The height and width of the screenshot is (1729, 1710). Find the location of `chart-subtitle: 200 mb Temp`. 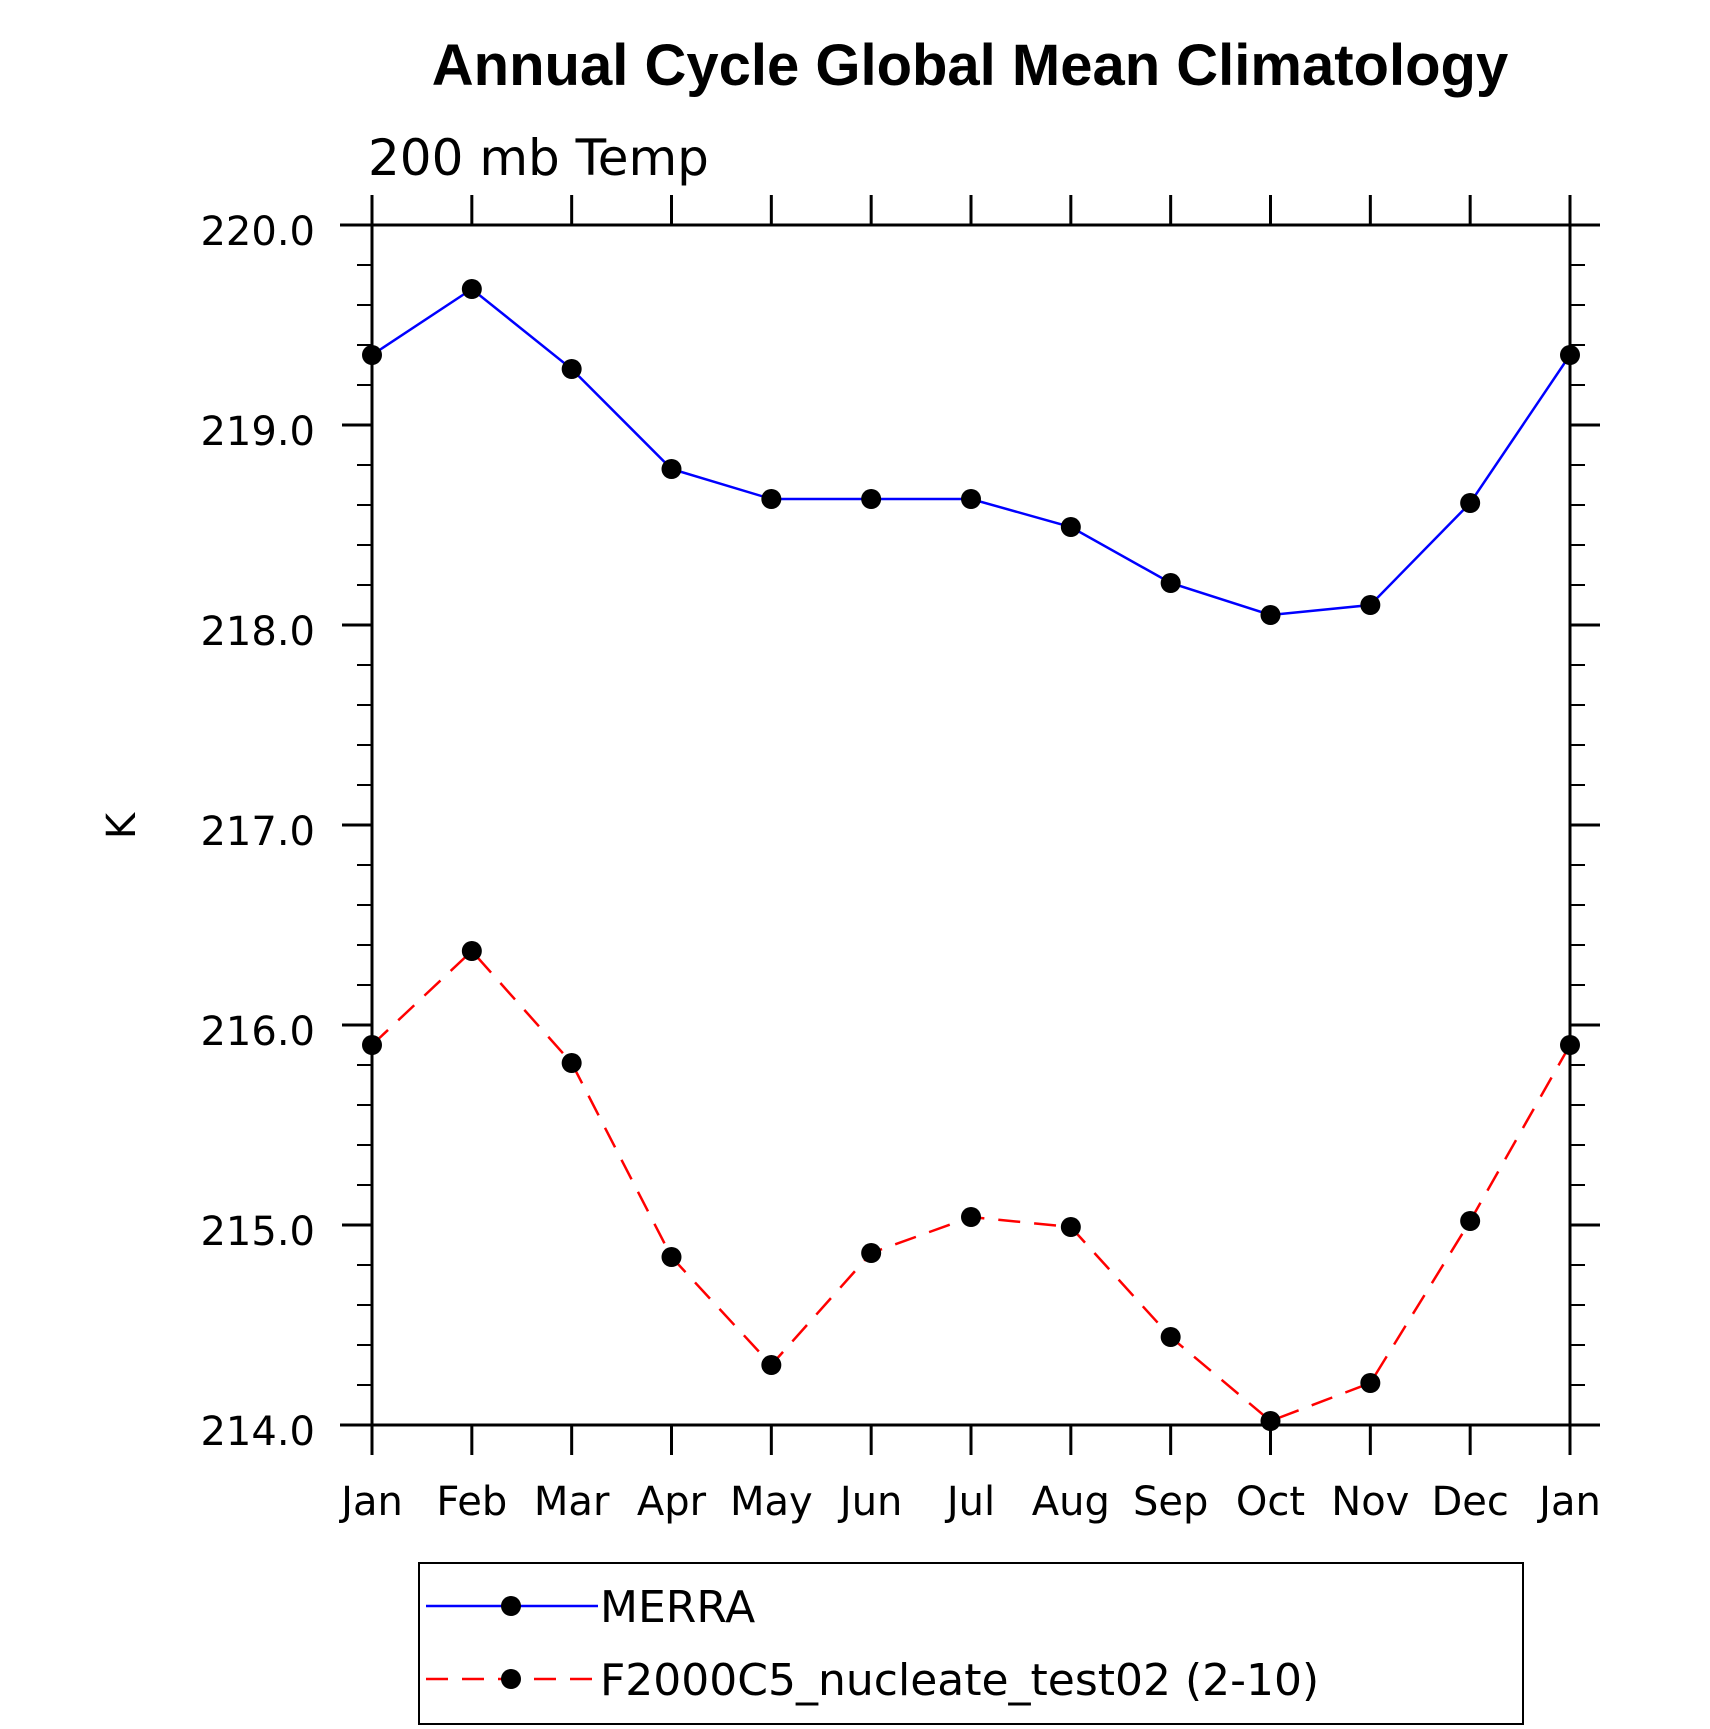

chart-subtitle: 200 mb Temp is located at coordinates (538, 158).